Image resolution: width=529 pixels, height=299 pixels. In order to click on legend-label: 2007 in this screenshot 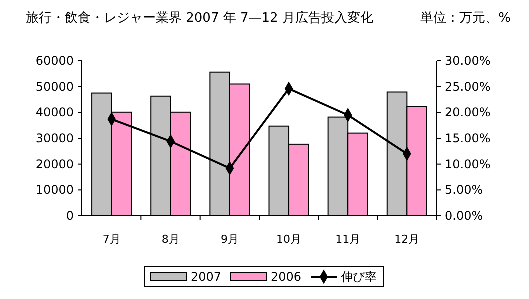, I will do `click(206, 277)`.